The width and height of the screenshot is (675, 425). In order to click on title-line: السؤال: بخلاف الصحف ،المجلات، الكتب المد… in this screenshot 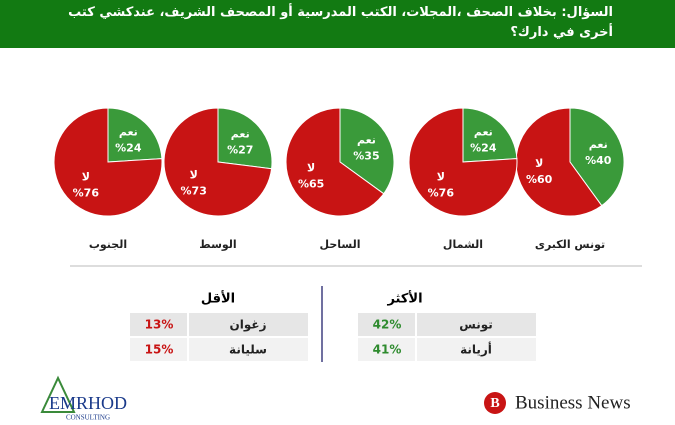, I will do `click(340, 12)`.